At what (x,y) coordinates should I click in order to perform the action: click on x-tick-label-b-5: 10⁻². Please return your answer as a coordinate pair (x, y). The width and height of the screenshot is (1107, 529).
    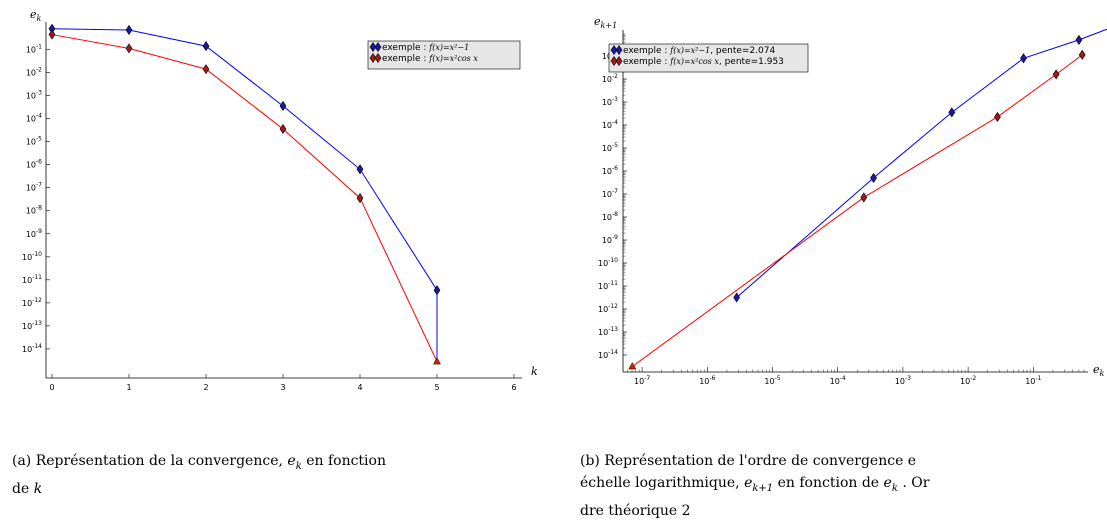
    Looking at the image, I should click on (968, 380).